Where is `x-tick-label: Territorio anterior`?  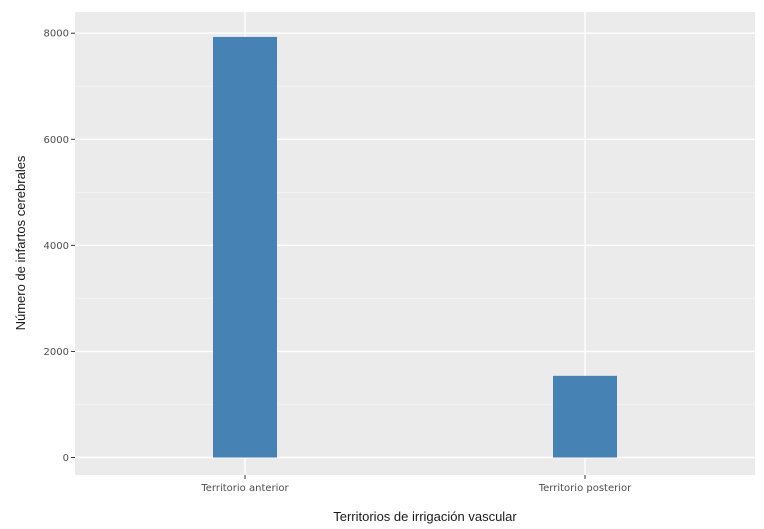
x-tick-label: Territorio anterior is located at coordinates (244, 488).